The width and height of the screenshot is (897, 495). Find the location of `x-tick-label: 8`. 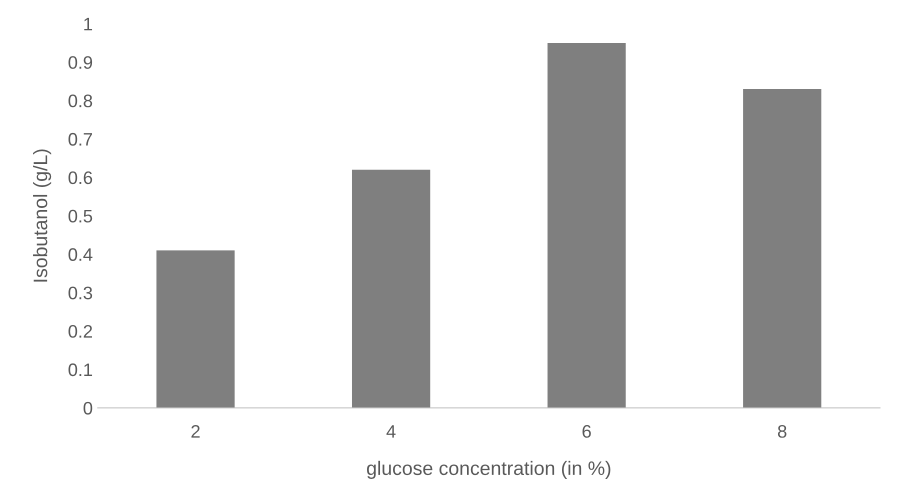

x-tick-label: 8 is located at coordinates (782, 431).